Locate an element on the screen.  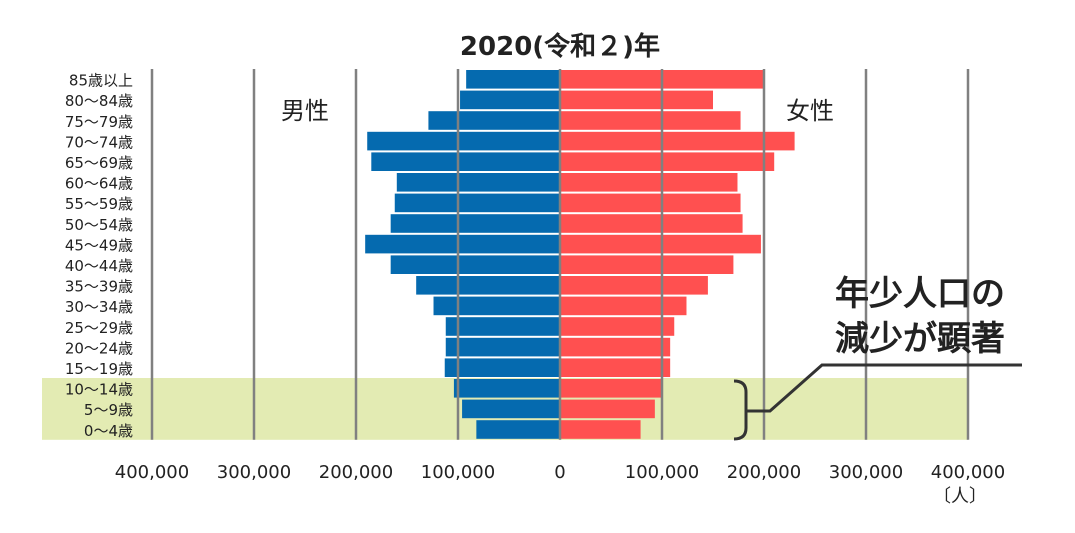
age-label: 80～84歳 is located at coordinates (99, 101).